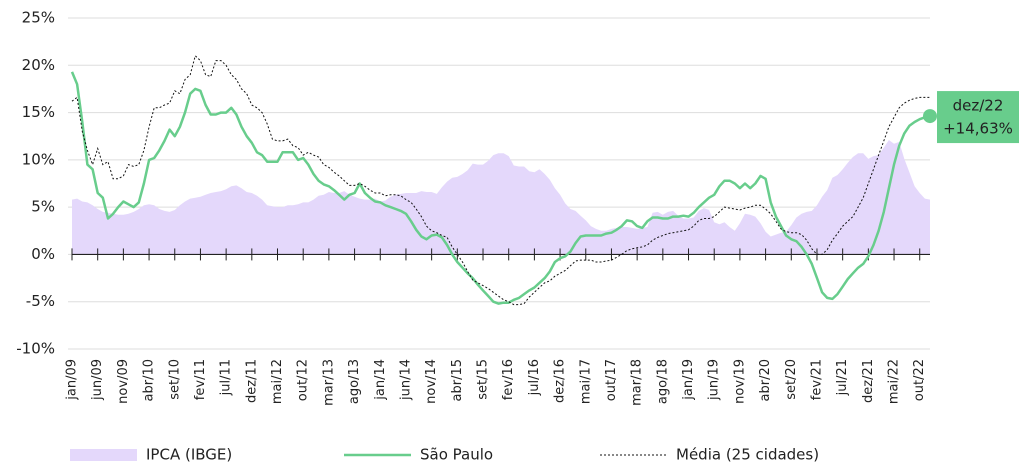  What do you see at coordinates (611, 380) in the screenshot?
I see `x-tick-label: out/17` at bounding box center [611, 380].